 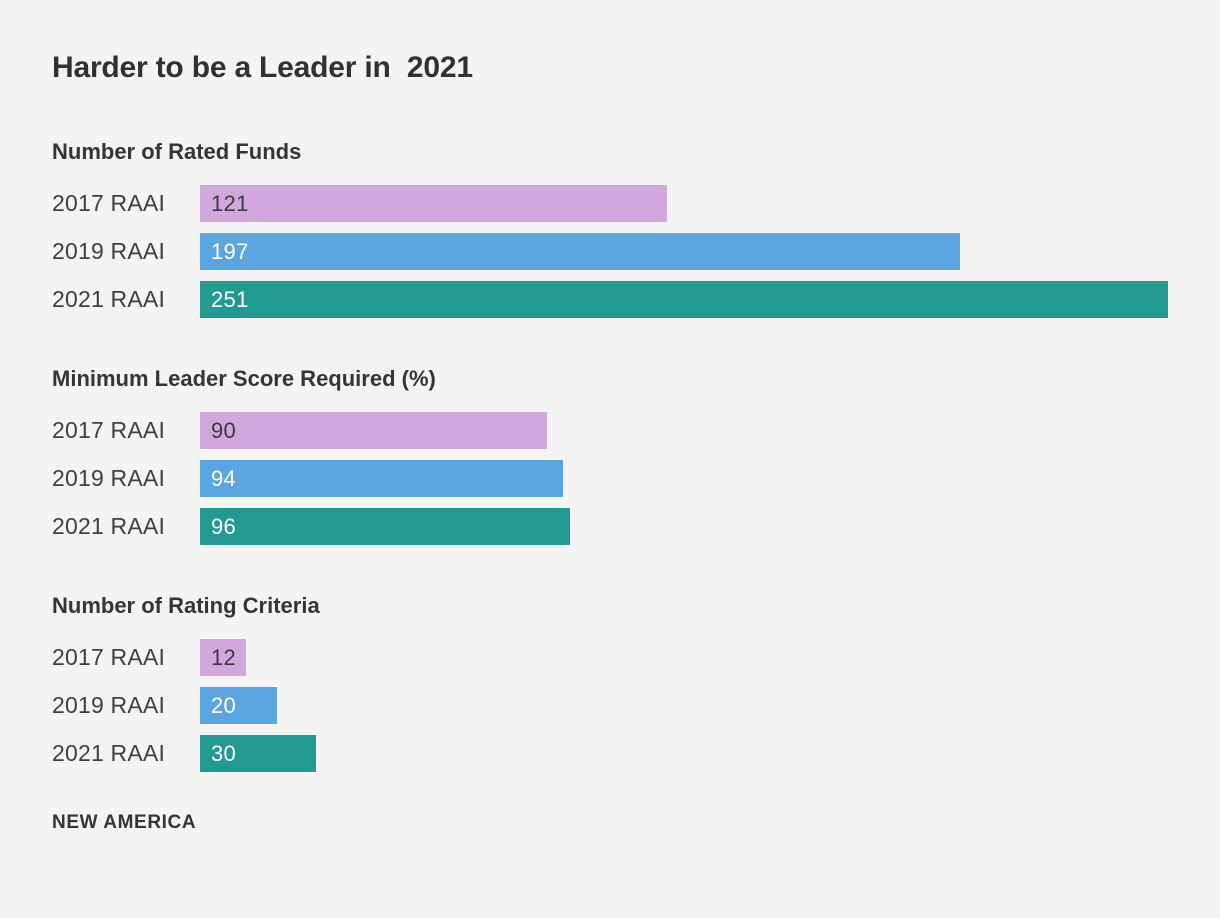 What do you see at coordinates (224, 753) in the screenshot?
I see `bar-value-label: 30` at bounding box center [224, 753].